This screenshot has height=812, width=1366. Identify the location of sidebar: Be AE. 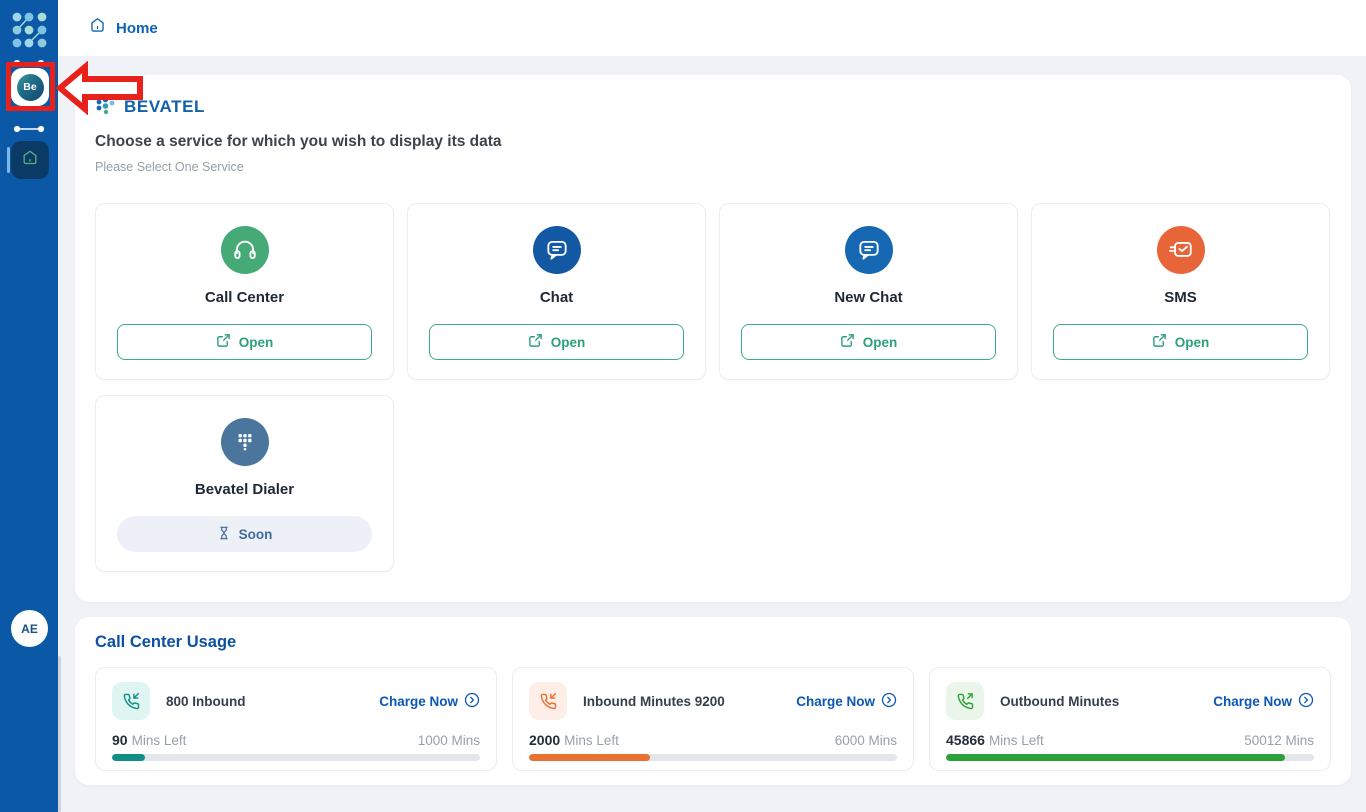
(29, 406).